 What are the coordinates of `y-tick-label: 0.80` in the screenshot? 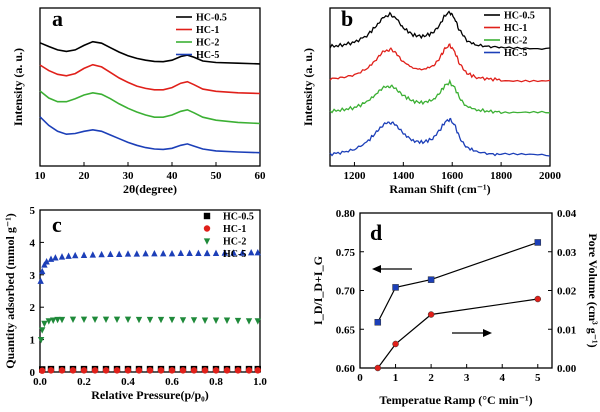 It's located at (346, 214).